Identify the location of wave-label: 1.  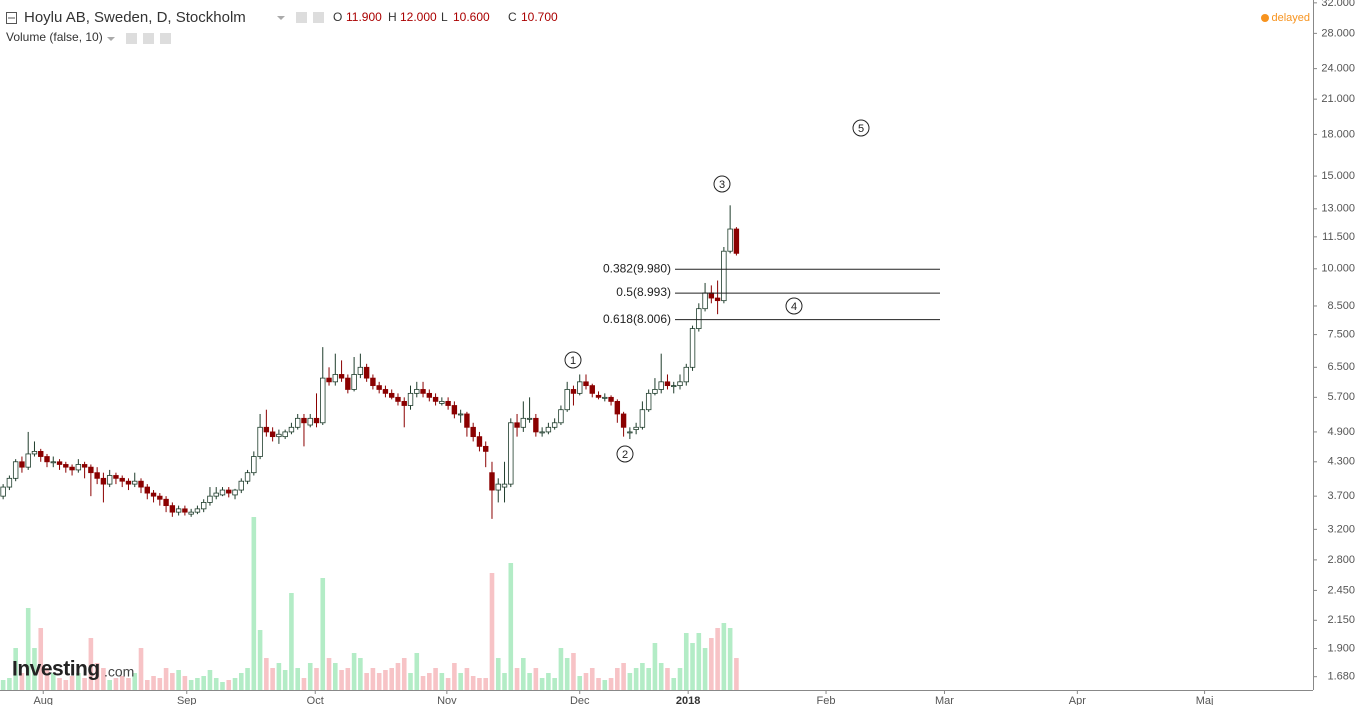
(573, 361).